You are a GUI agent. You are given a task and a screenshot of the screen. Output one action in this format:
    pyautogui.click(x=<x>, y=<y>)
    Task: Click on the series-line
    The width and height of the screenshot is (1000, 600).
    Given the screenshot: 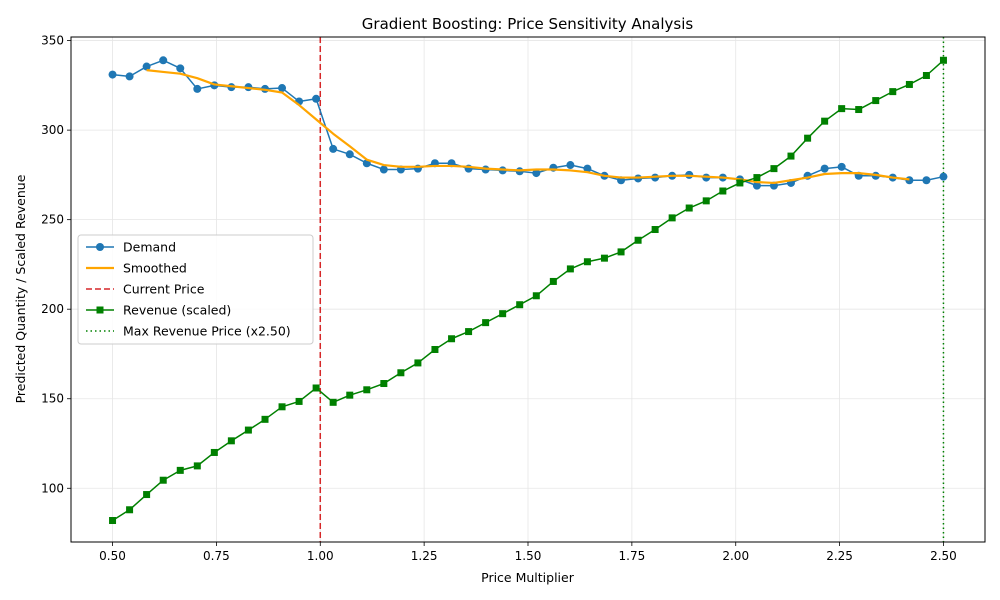 What is the action you would take?
    pyautogui.click(x=528, y=127)
    